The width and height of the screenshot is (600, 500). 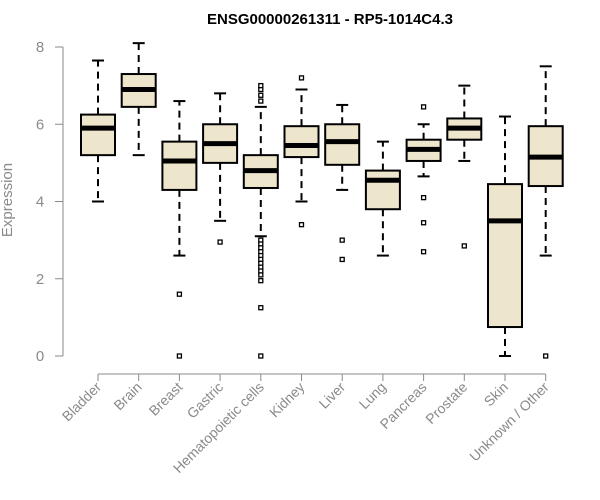 I want to click on box-skin, so click(x=505, y=236).